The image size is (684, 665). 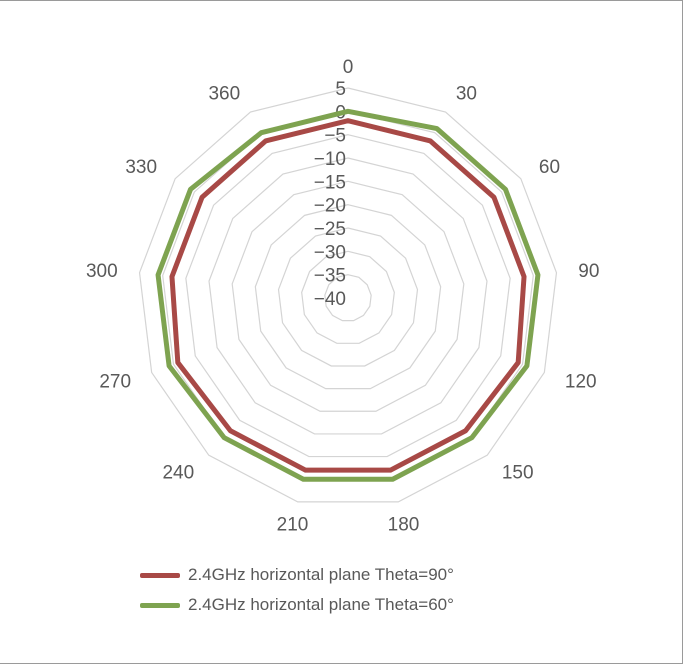 What do you see at coordinates (330, 276) in the screenshot?
I see `radial-tick-label: −35` at bounding box center [330, 276].